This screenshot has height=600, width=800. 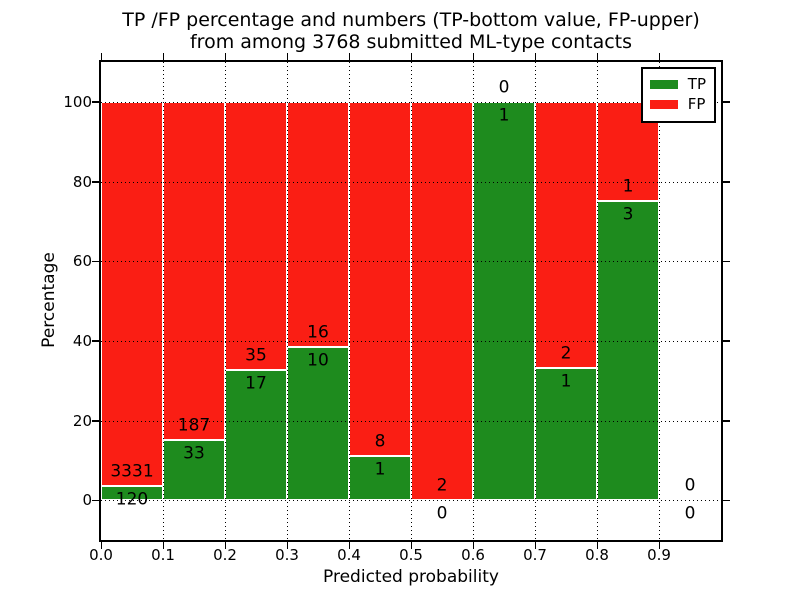 I want to click on fp-count-label: 3331, so click(x=132, y=471).